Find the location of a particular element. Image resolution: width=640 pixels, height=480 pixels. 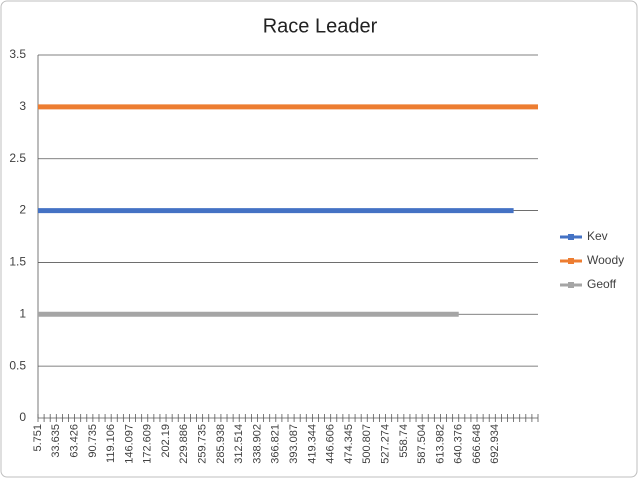

y-tick-label: 0.5 is located at coordinates (17, 365).